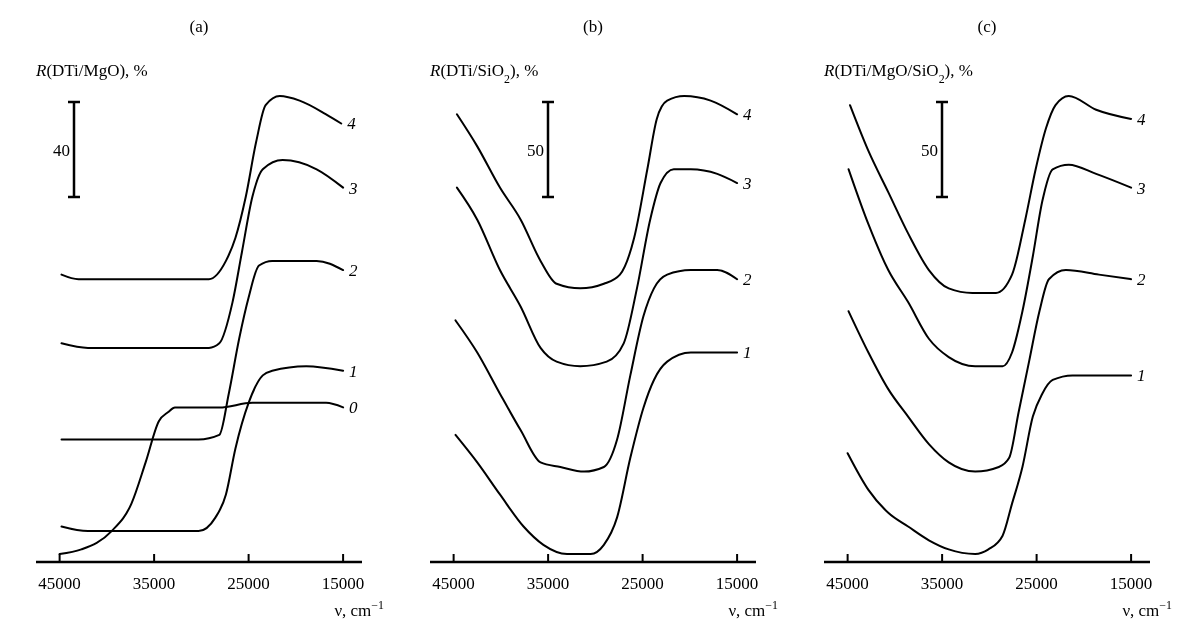  Describe the element at coordinates (354, 408) in the screenshot. I see `series-label: 0` at that location.